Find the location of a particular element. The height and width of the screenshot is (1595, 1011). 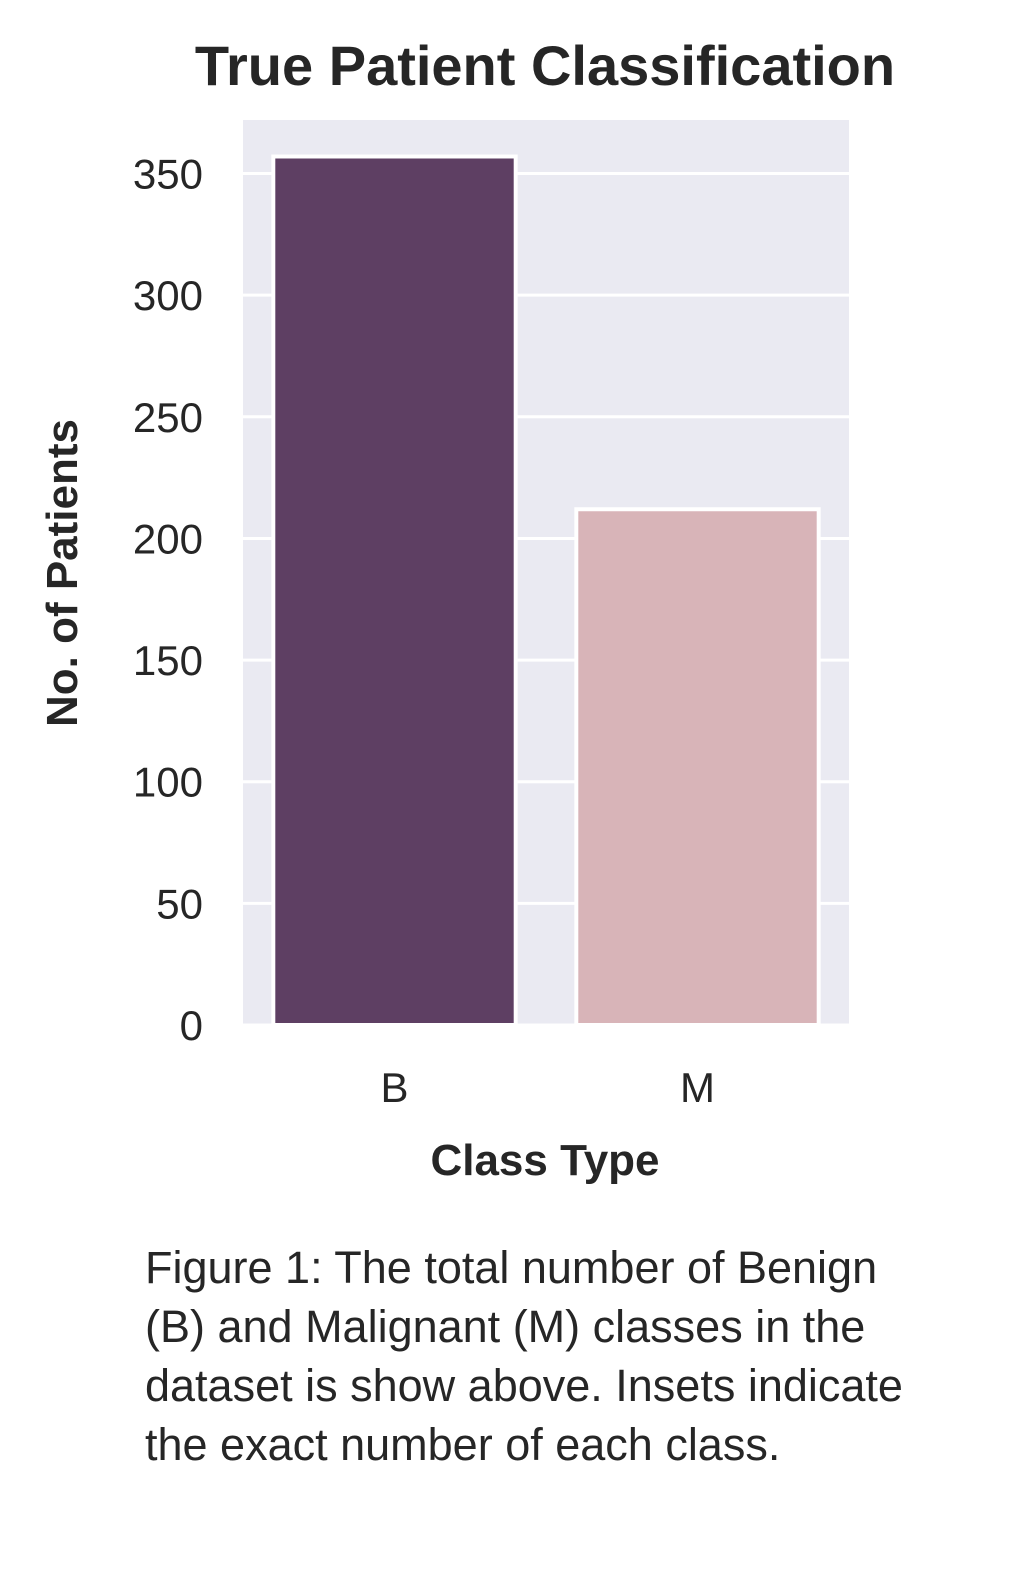

y-tick-label: 200 is located at coordinates (168, 538).